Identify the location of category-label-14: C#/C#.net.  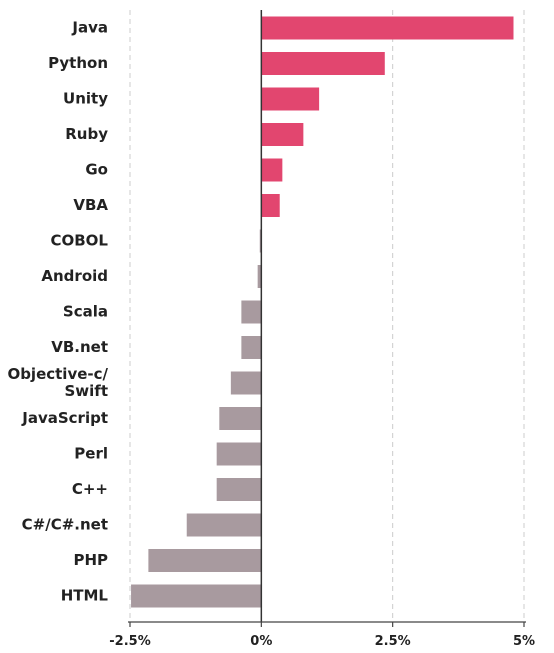
(65, 525).